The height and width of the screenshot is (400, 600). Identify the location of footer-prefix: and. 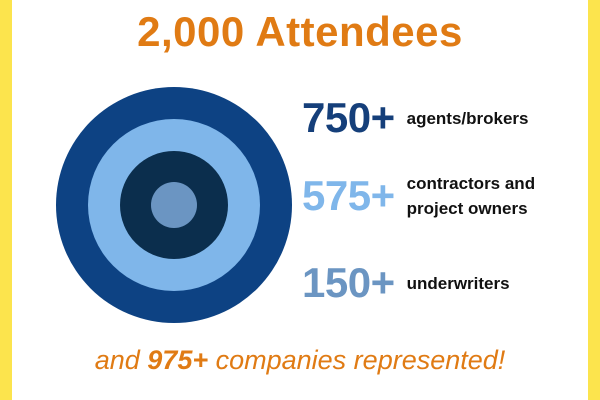
(121, 360).